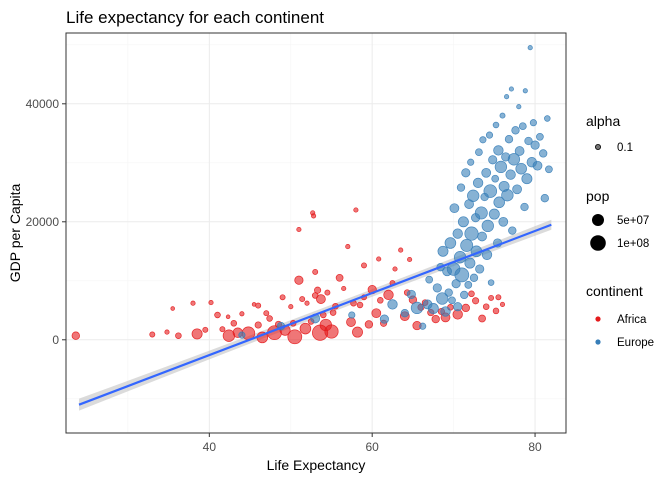  What do you see at coordinates (598, 196) in the screenshot?
I see `legend-pop-title: pop` at bounding box center [598, 196].